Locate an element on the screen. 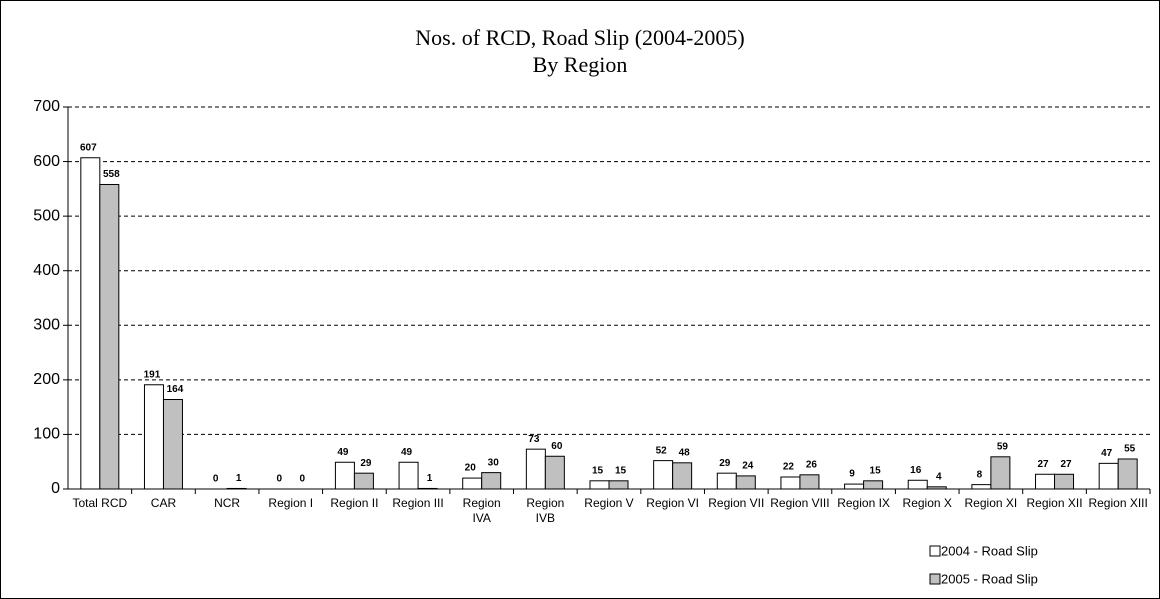 The image size is (1160, 599). x-tick-label: Region II is located at coordinates (354, 503).